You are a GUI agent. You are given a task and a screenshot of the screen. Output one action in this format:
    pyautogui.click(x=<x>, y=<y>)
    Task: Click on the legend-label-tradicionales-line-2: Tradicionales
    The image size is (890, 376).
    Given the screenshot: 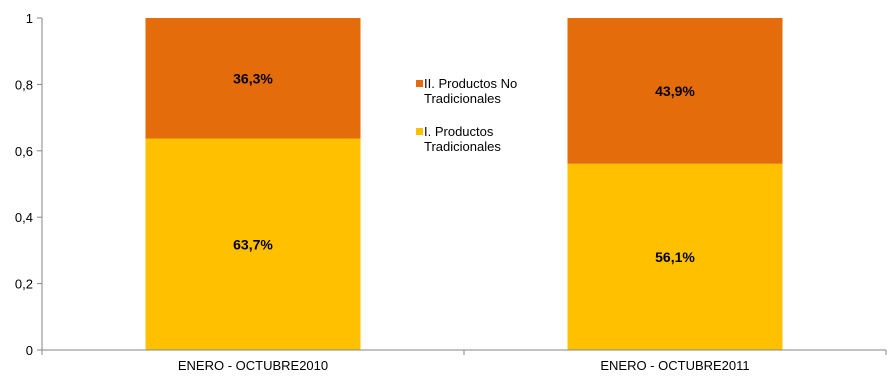 What is the action you would take?
    pyautogui.click(x=462, y=146)
    